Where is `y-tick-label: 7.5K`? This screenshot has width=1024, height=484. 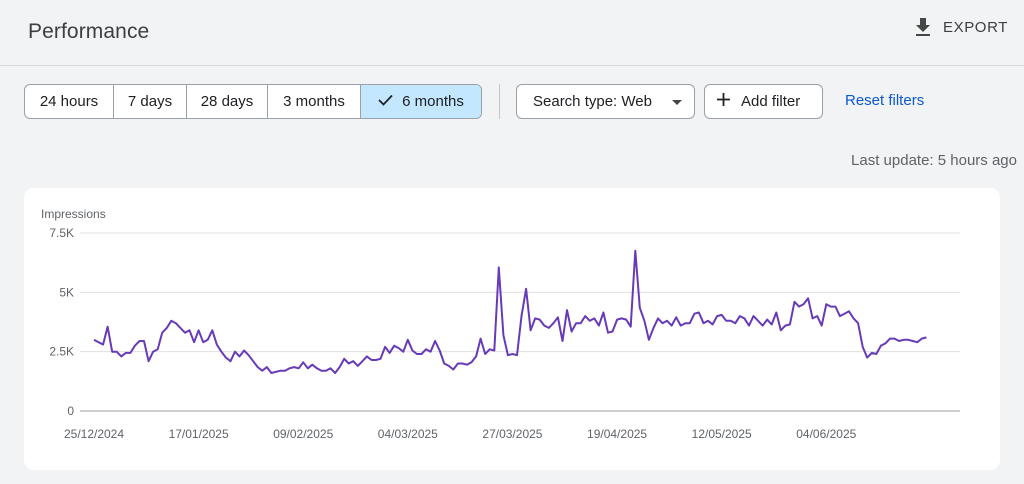 y-tick-label: 7.5K is located at coordinates (61, 233).